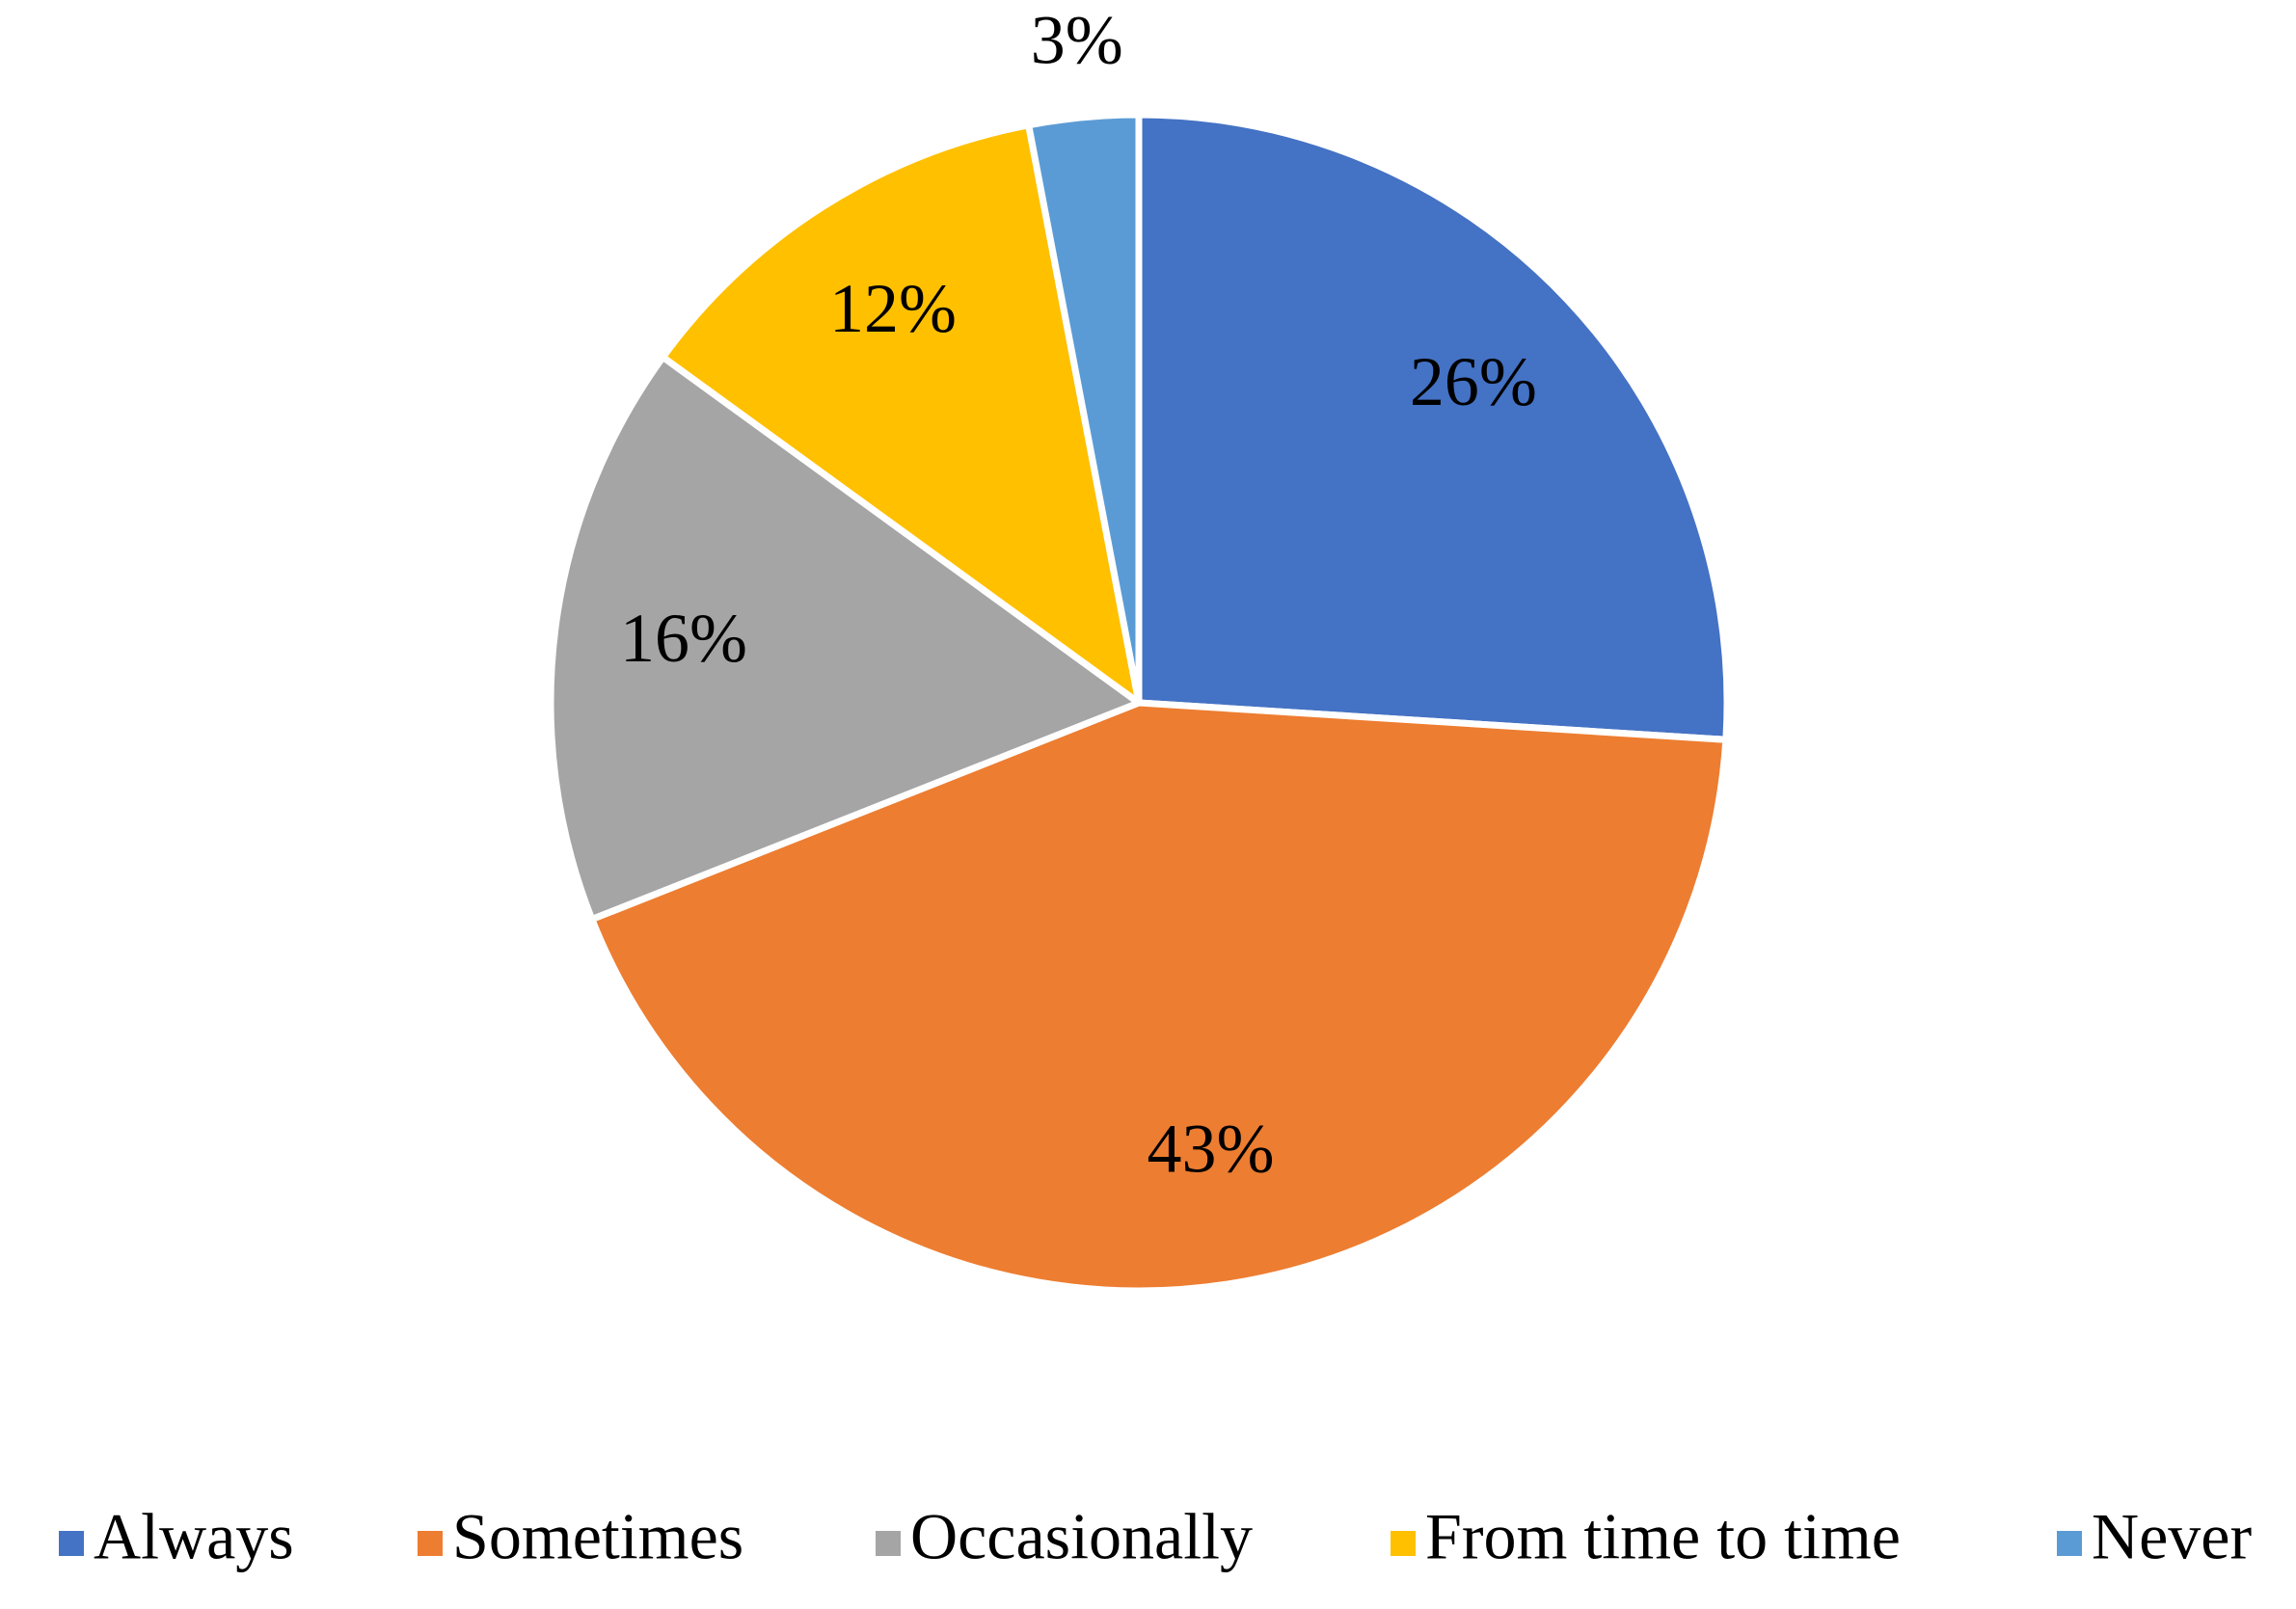 Image resolution: width=2296 pixels, height=1609 pixels. What do you see at coordinates (1077, 39) in the screenshot?
I see `data-label: 3%` at bounding box center [1077, 39].